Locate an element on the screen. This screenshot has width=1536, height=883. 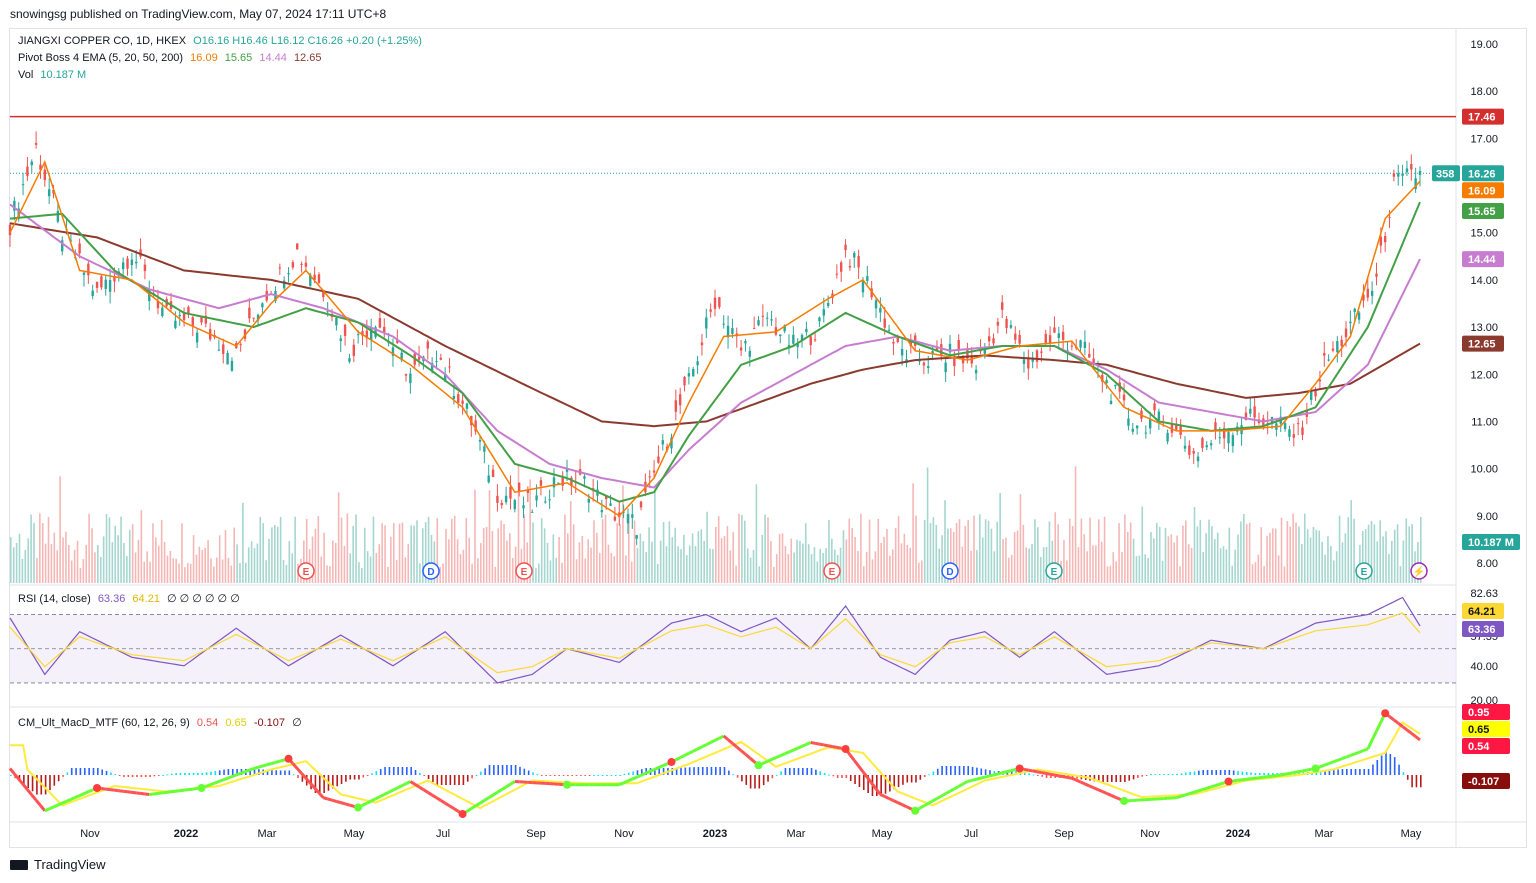
volume-label: Vol is located at coordinates (26, 75).